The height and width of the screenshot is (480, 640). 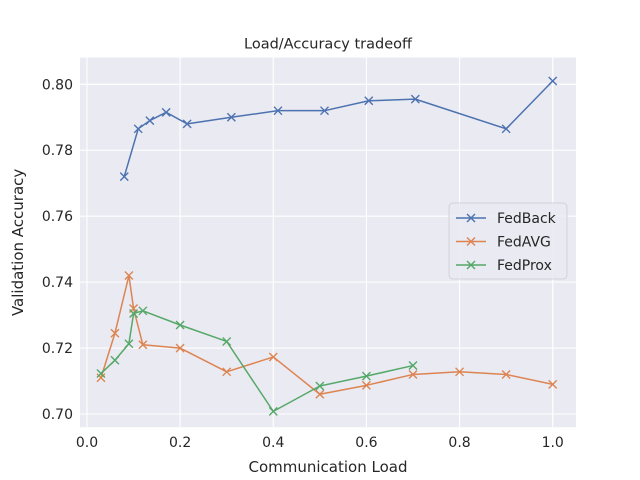 What do you see at coordinates (57, 217) in the screenshot?
I see `y-tick-label: 0.76` at bounding box center [57, 217].